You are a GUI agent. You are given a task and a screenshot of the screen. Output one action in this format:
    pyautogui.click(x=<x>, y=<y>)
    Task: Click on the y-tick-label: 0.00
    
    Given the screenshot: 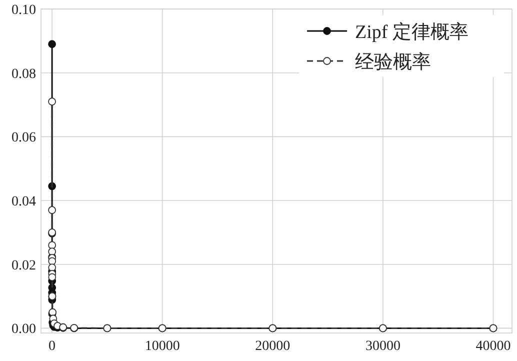 What is the action you would take?
    pyautogui.click(x=24, y=330)
    